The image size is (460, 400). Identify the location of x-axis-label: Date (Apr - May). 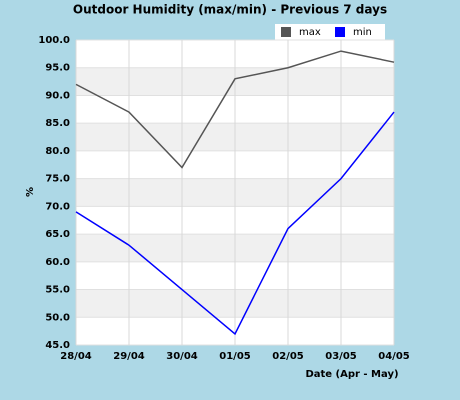
(351, 374).